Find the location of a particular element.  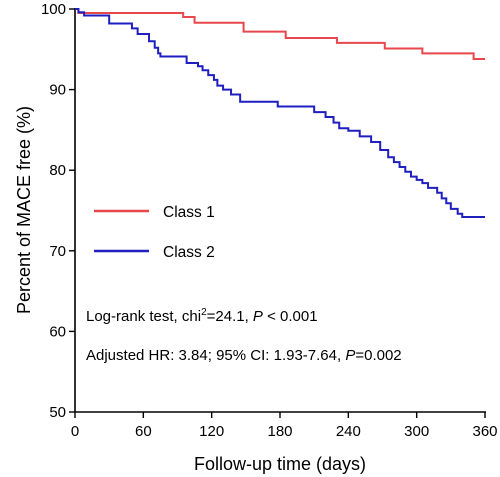

y-tick-label: 50 is located at coordinates (57, 412).